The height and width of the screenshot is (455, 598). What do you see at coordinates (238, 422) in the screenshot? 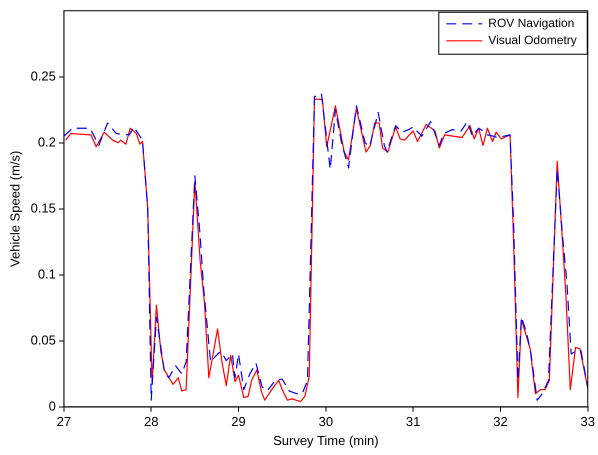
I see `x-tick-label: 29` at bounding box center [238, 422].